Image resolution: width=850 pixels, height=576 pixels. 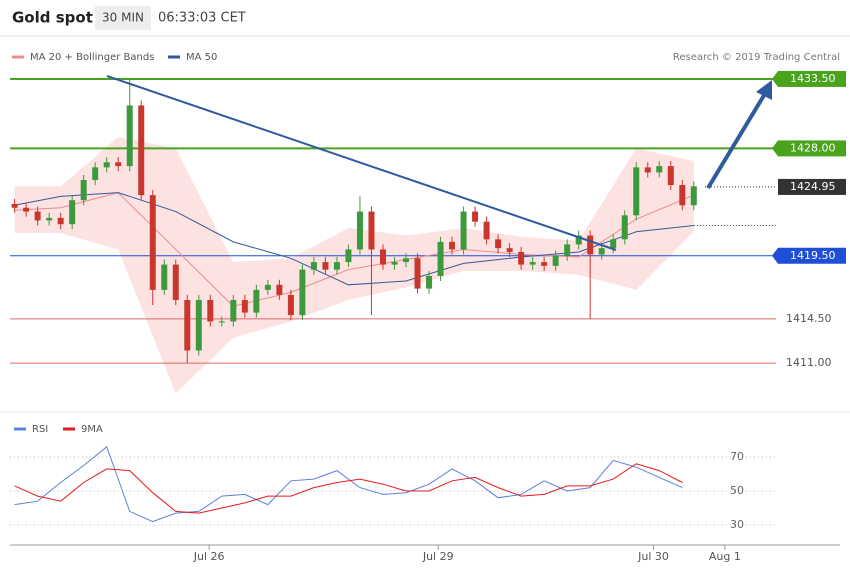 I want to click on y-tick-label: 70, so click(x=737, y=456).